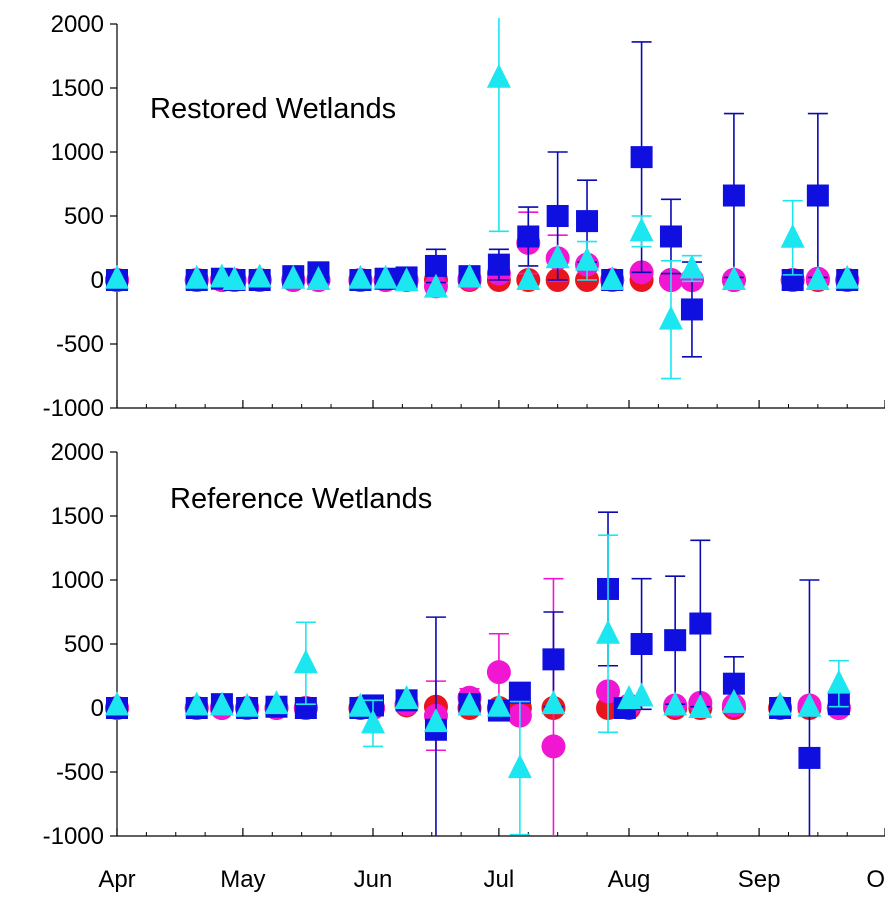 The width and height of the screenshot is (885, 897). What do you see at coordinates (301, 499) in the screenshot?
I see `panel-title: Reference Wetlands` at bounding box center [301, 499].